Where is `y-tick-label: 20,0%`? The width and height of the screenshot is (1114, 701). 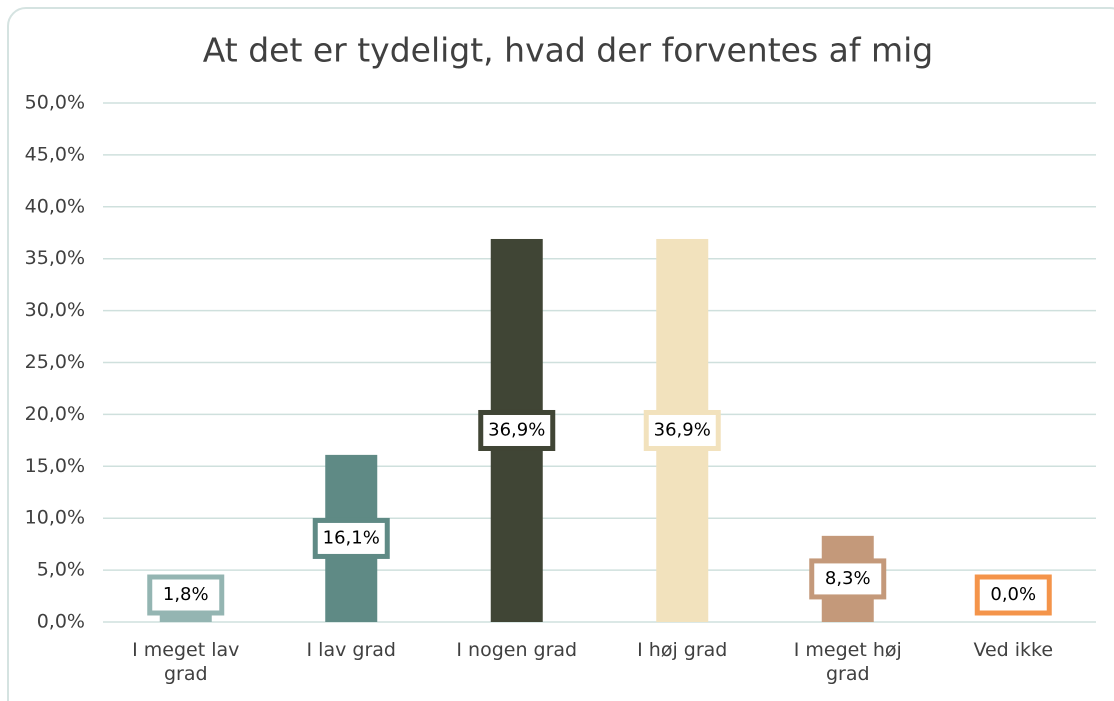 y-tick-label: 20,0% is located at coordinates (55, 414).